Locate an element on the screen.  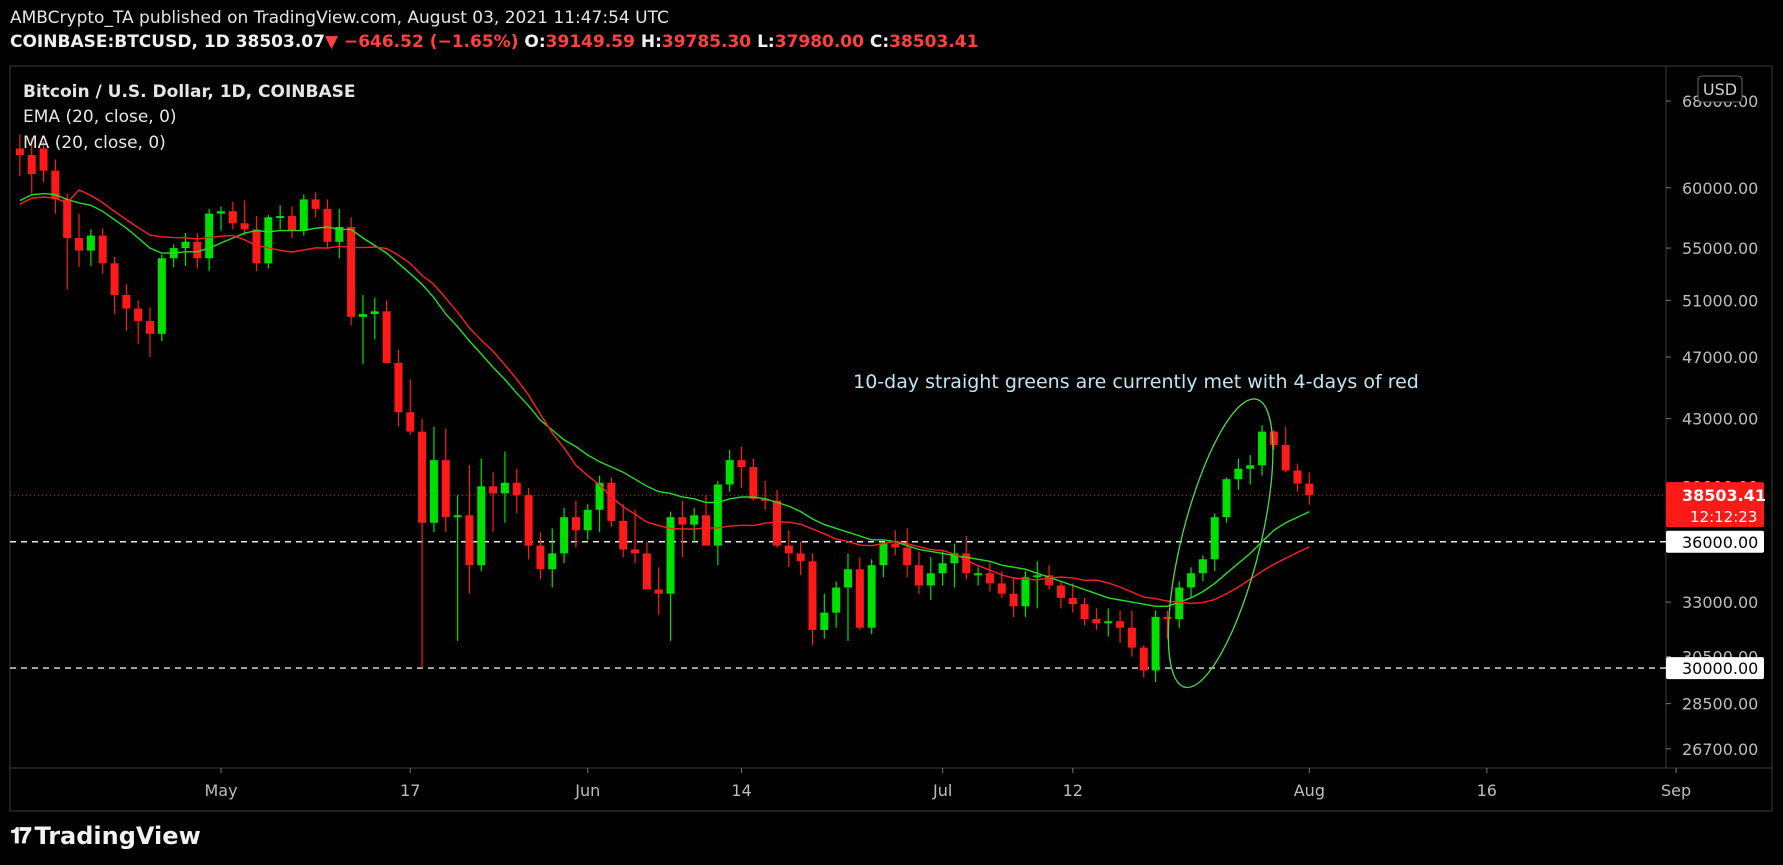
open-value: 39149.59 is located at coordinates (590, 42).